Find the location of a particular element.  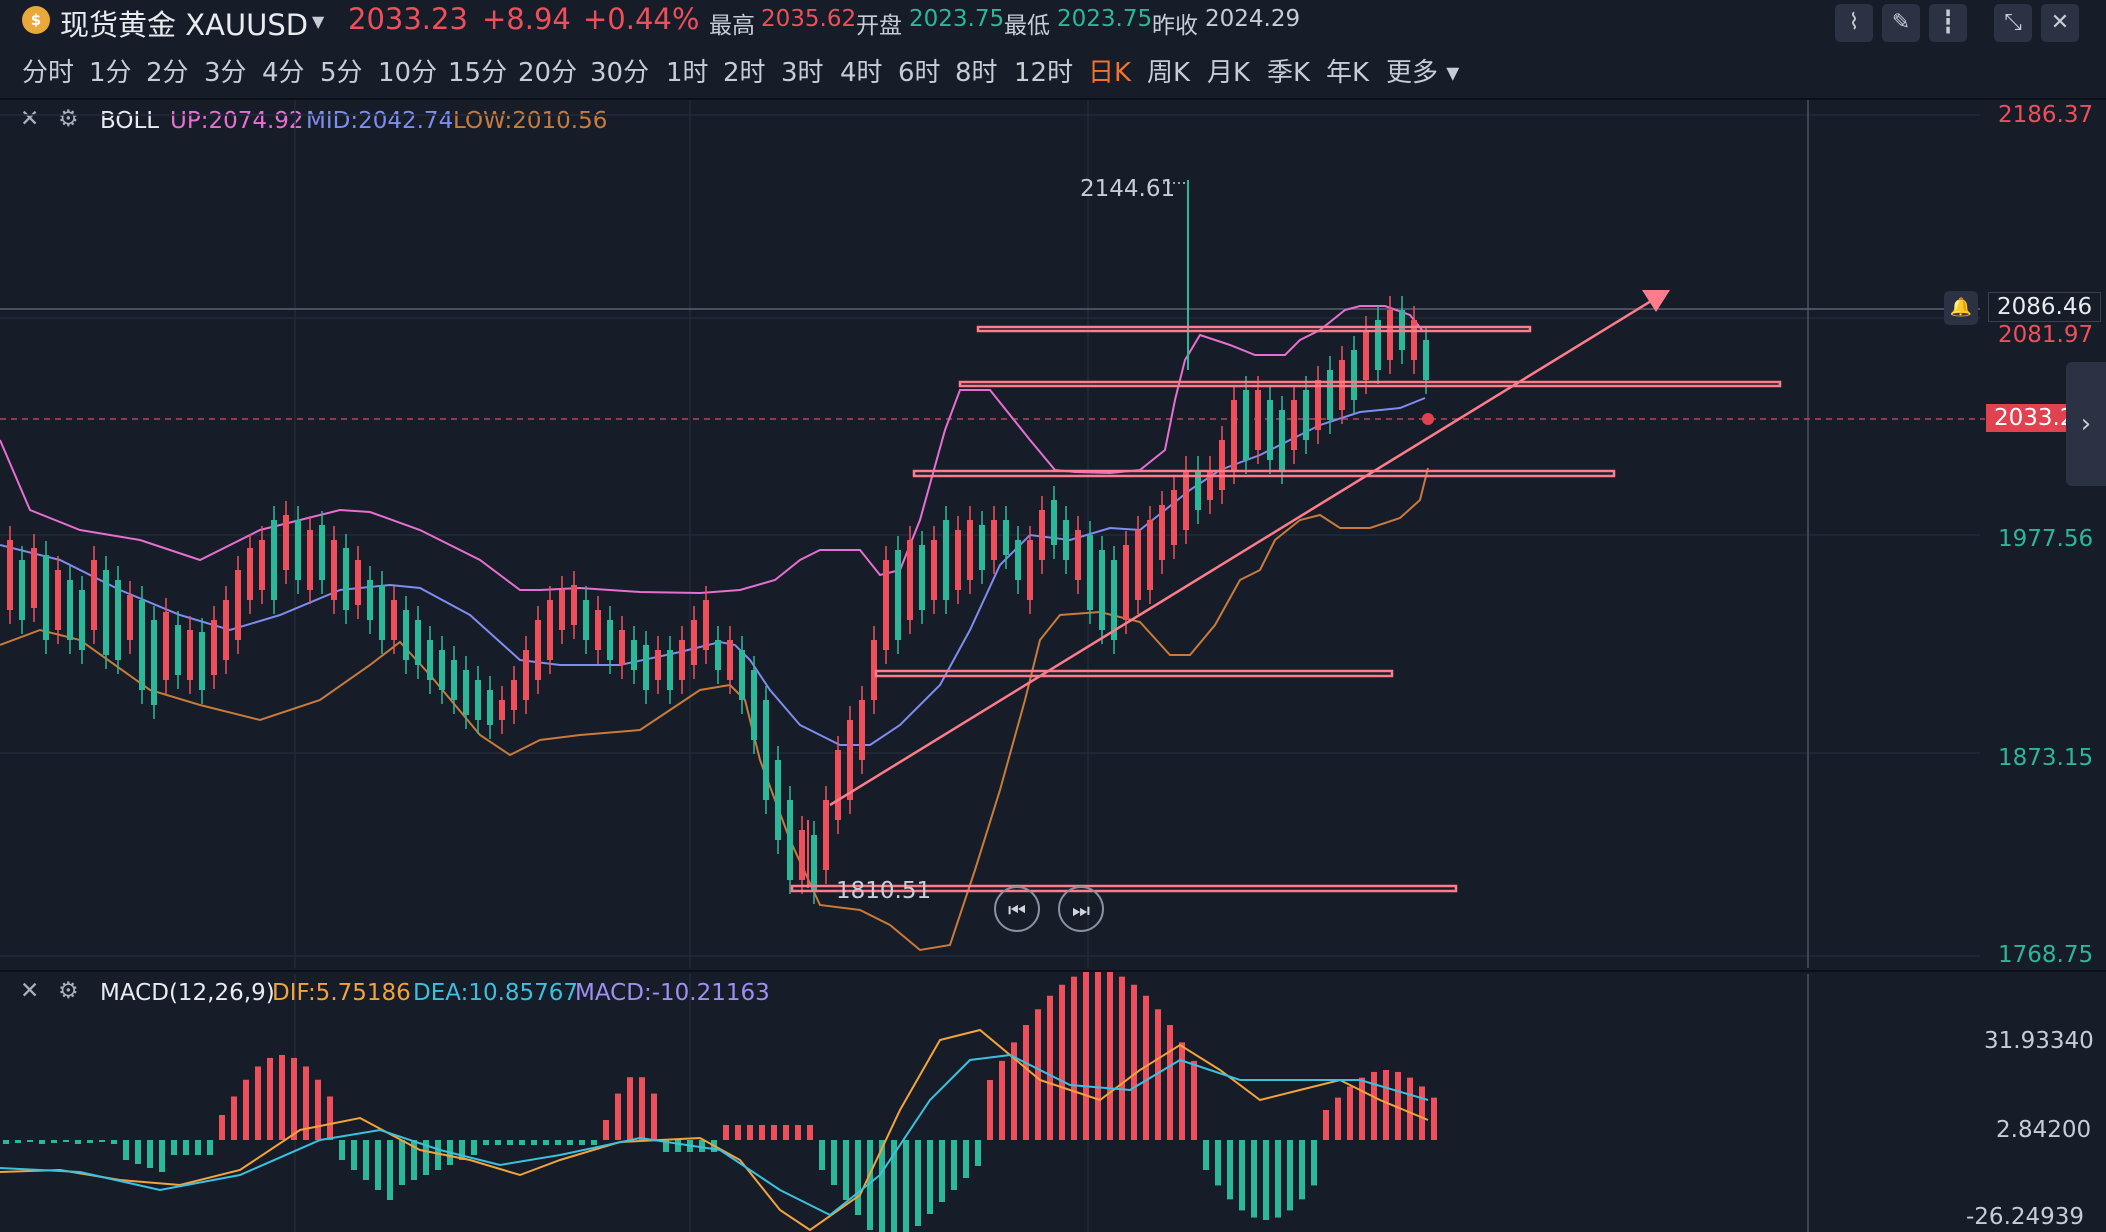

chevron-down-icon: ▼ is located at coordinates (318, 21).